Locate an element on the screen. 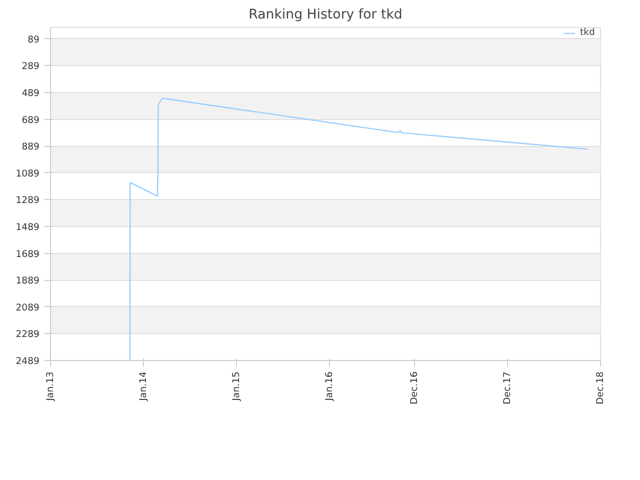 This screenshot has width=640, height=480. y-tick-label: 1689 is located at coordinates (28, 254).